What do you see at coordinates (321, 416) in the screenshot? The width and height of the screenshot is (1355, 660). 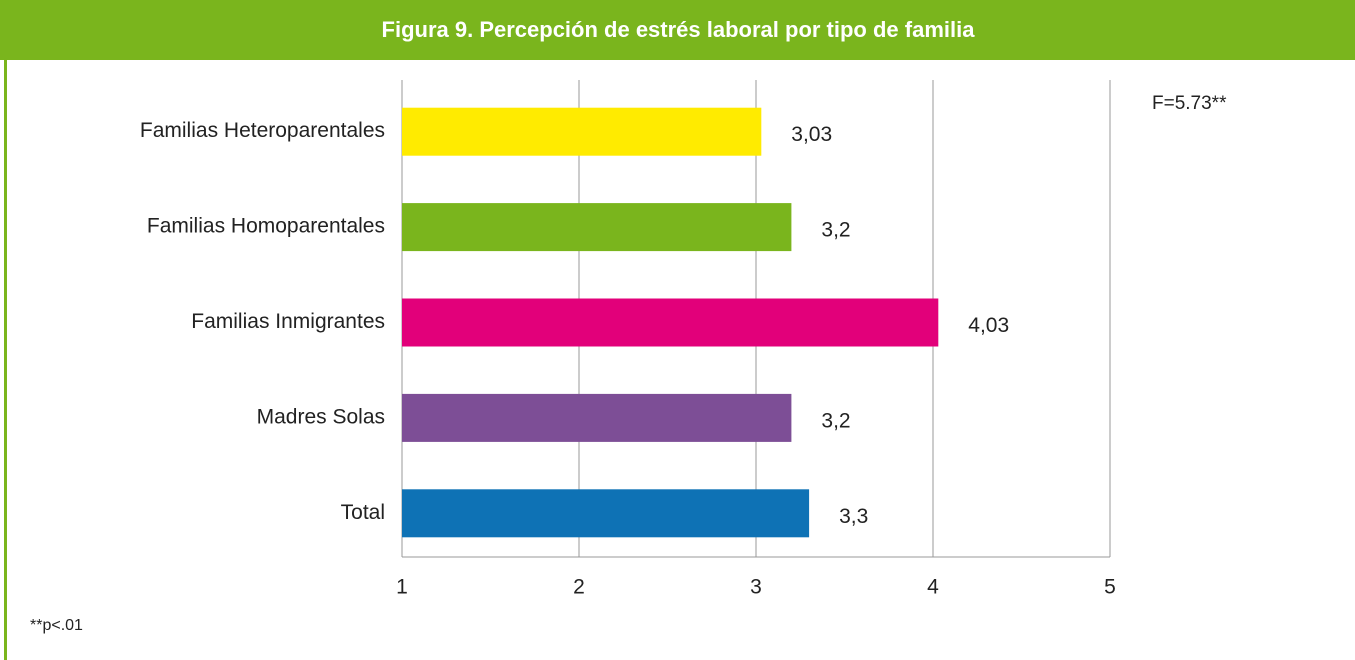 I see `y-tick-label: Madres Solas` at bounding box center [321, 416].